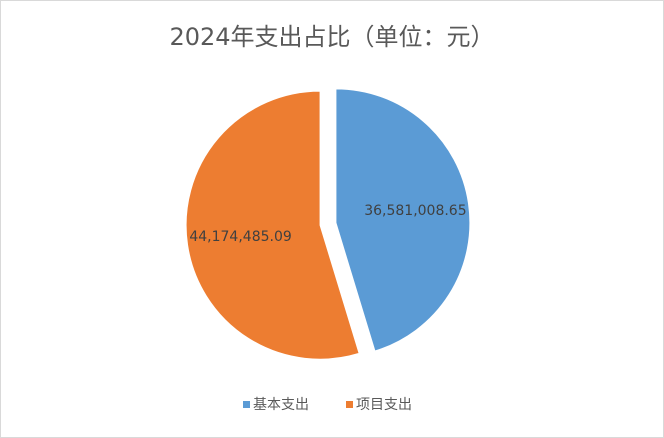 The image size is (664, 438). I want to click on legend-label: 项目支出, so click(384, 405).